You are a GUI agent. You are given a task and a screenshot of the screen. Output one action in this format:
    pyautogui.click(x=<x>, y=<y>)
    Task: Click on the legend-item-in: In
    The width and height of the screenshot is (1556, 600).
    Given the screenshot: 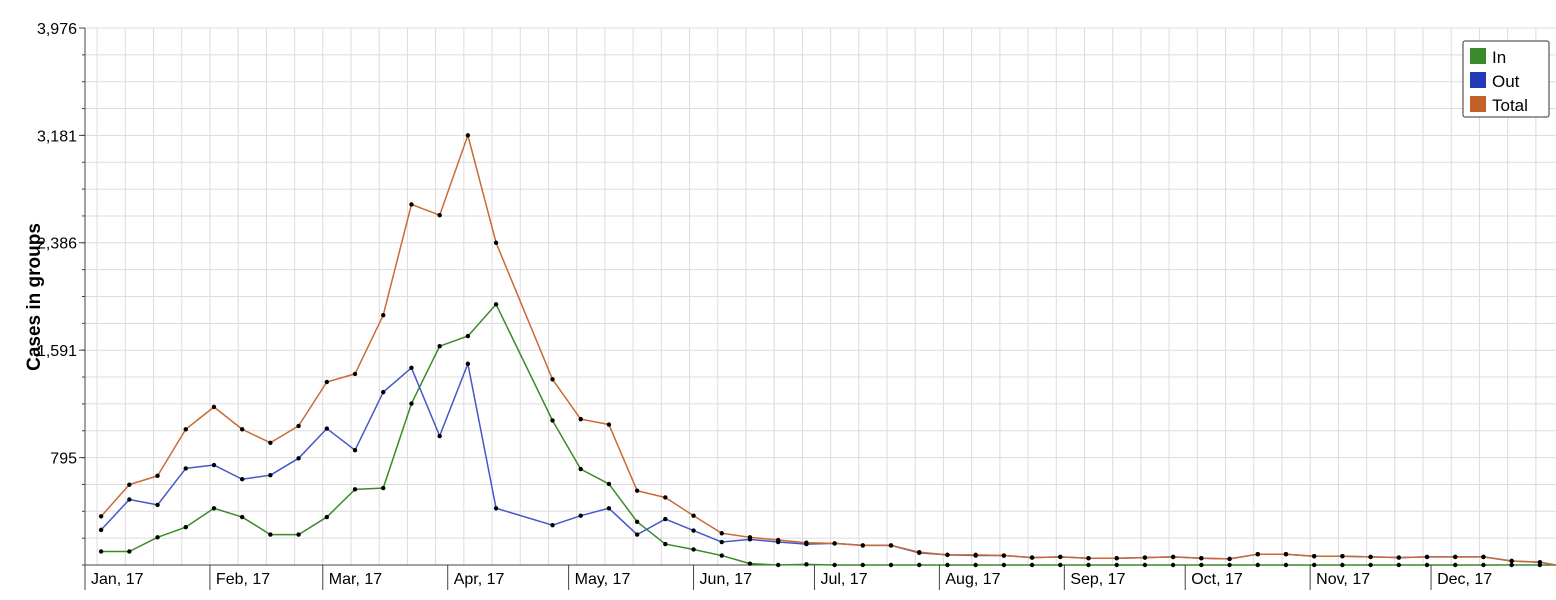 What is the action you would take?
    pyautogui.click(x=1488, y=57)
    